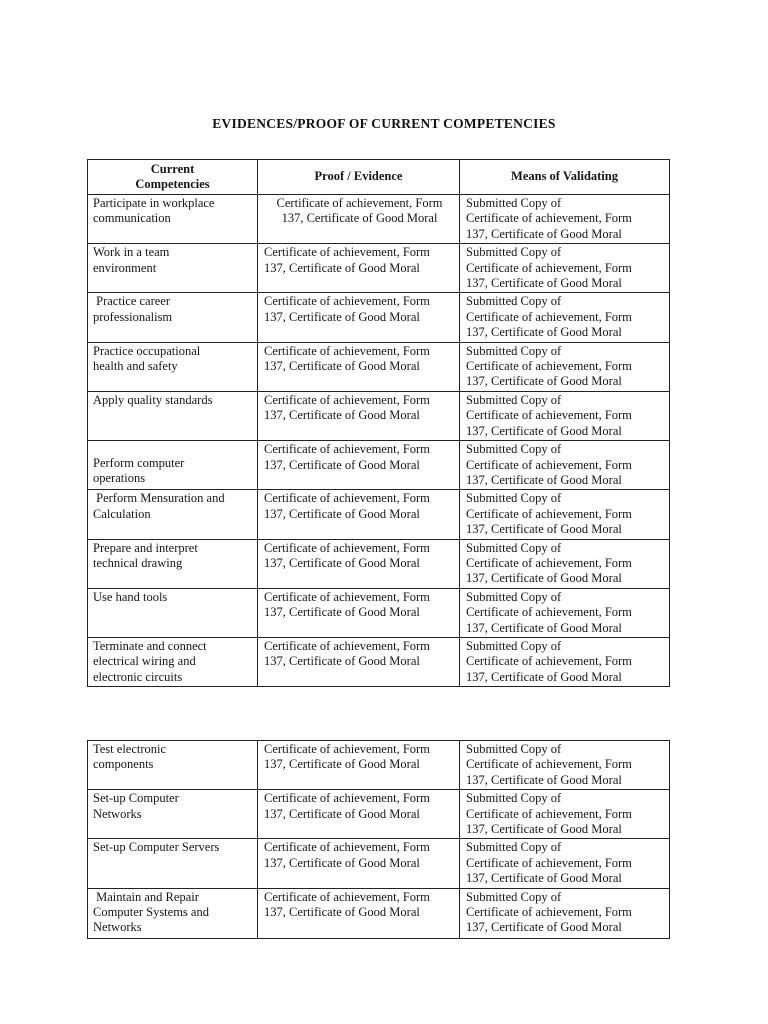 This screenshot has width=768, height=1024. What do you see at coordinates (172, 465) in the screenshot?
I see `competency-cell: Perform computer operations` at bounding box center [172, 465].